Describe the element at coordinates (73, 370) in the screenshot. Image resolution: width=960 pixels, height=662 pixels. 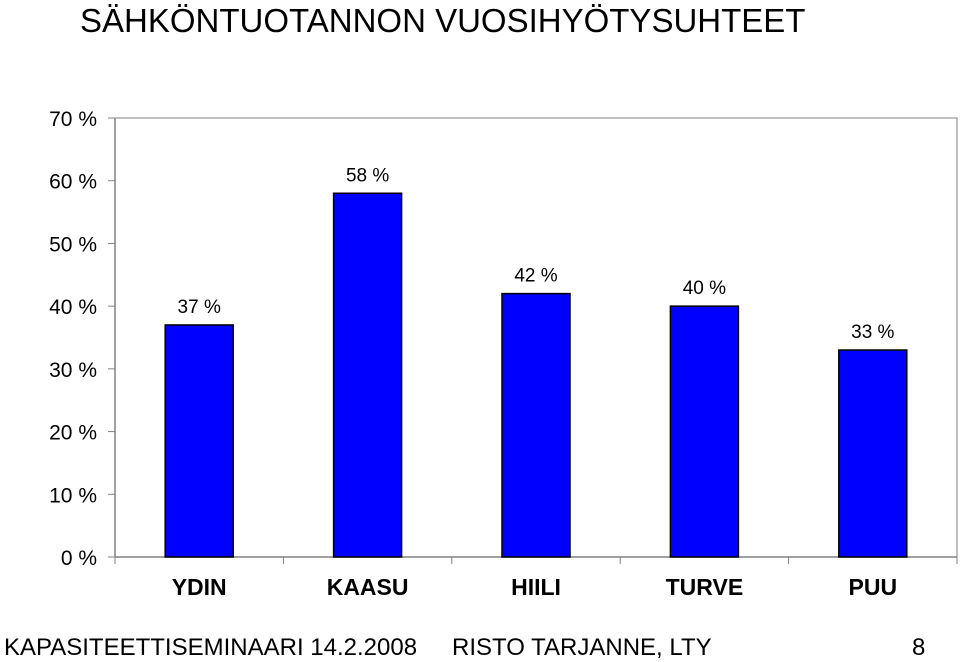
I see `y-tick-label: 30 %` at that location.